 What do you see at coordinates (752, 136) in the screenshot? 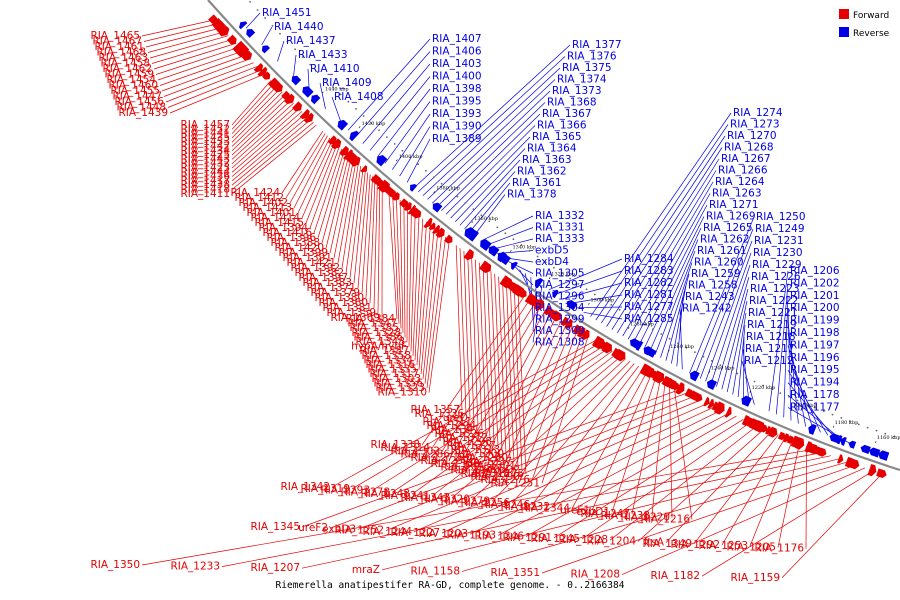
I see `gene-label: RIA_1270` at bounding box center [752, 136].